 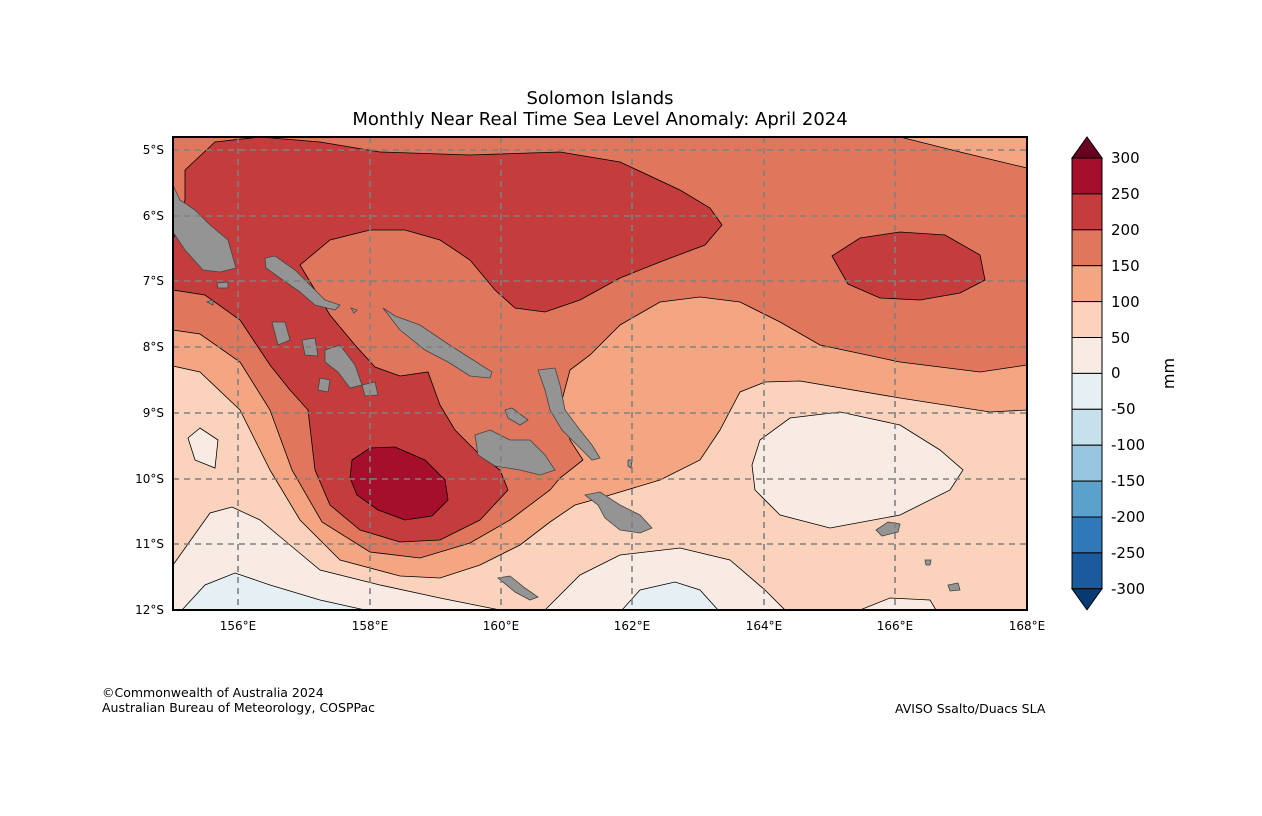 I want to click on colorbar-label: mm, so click(x=1169, y=373).